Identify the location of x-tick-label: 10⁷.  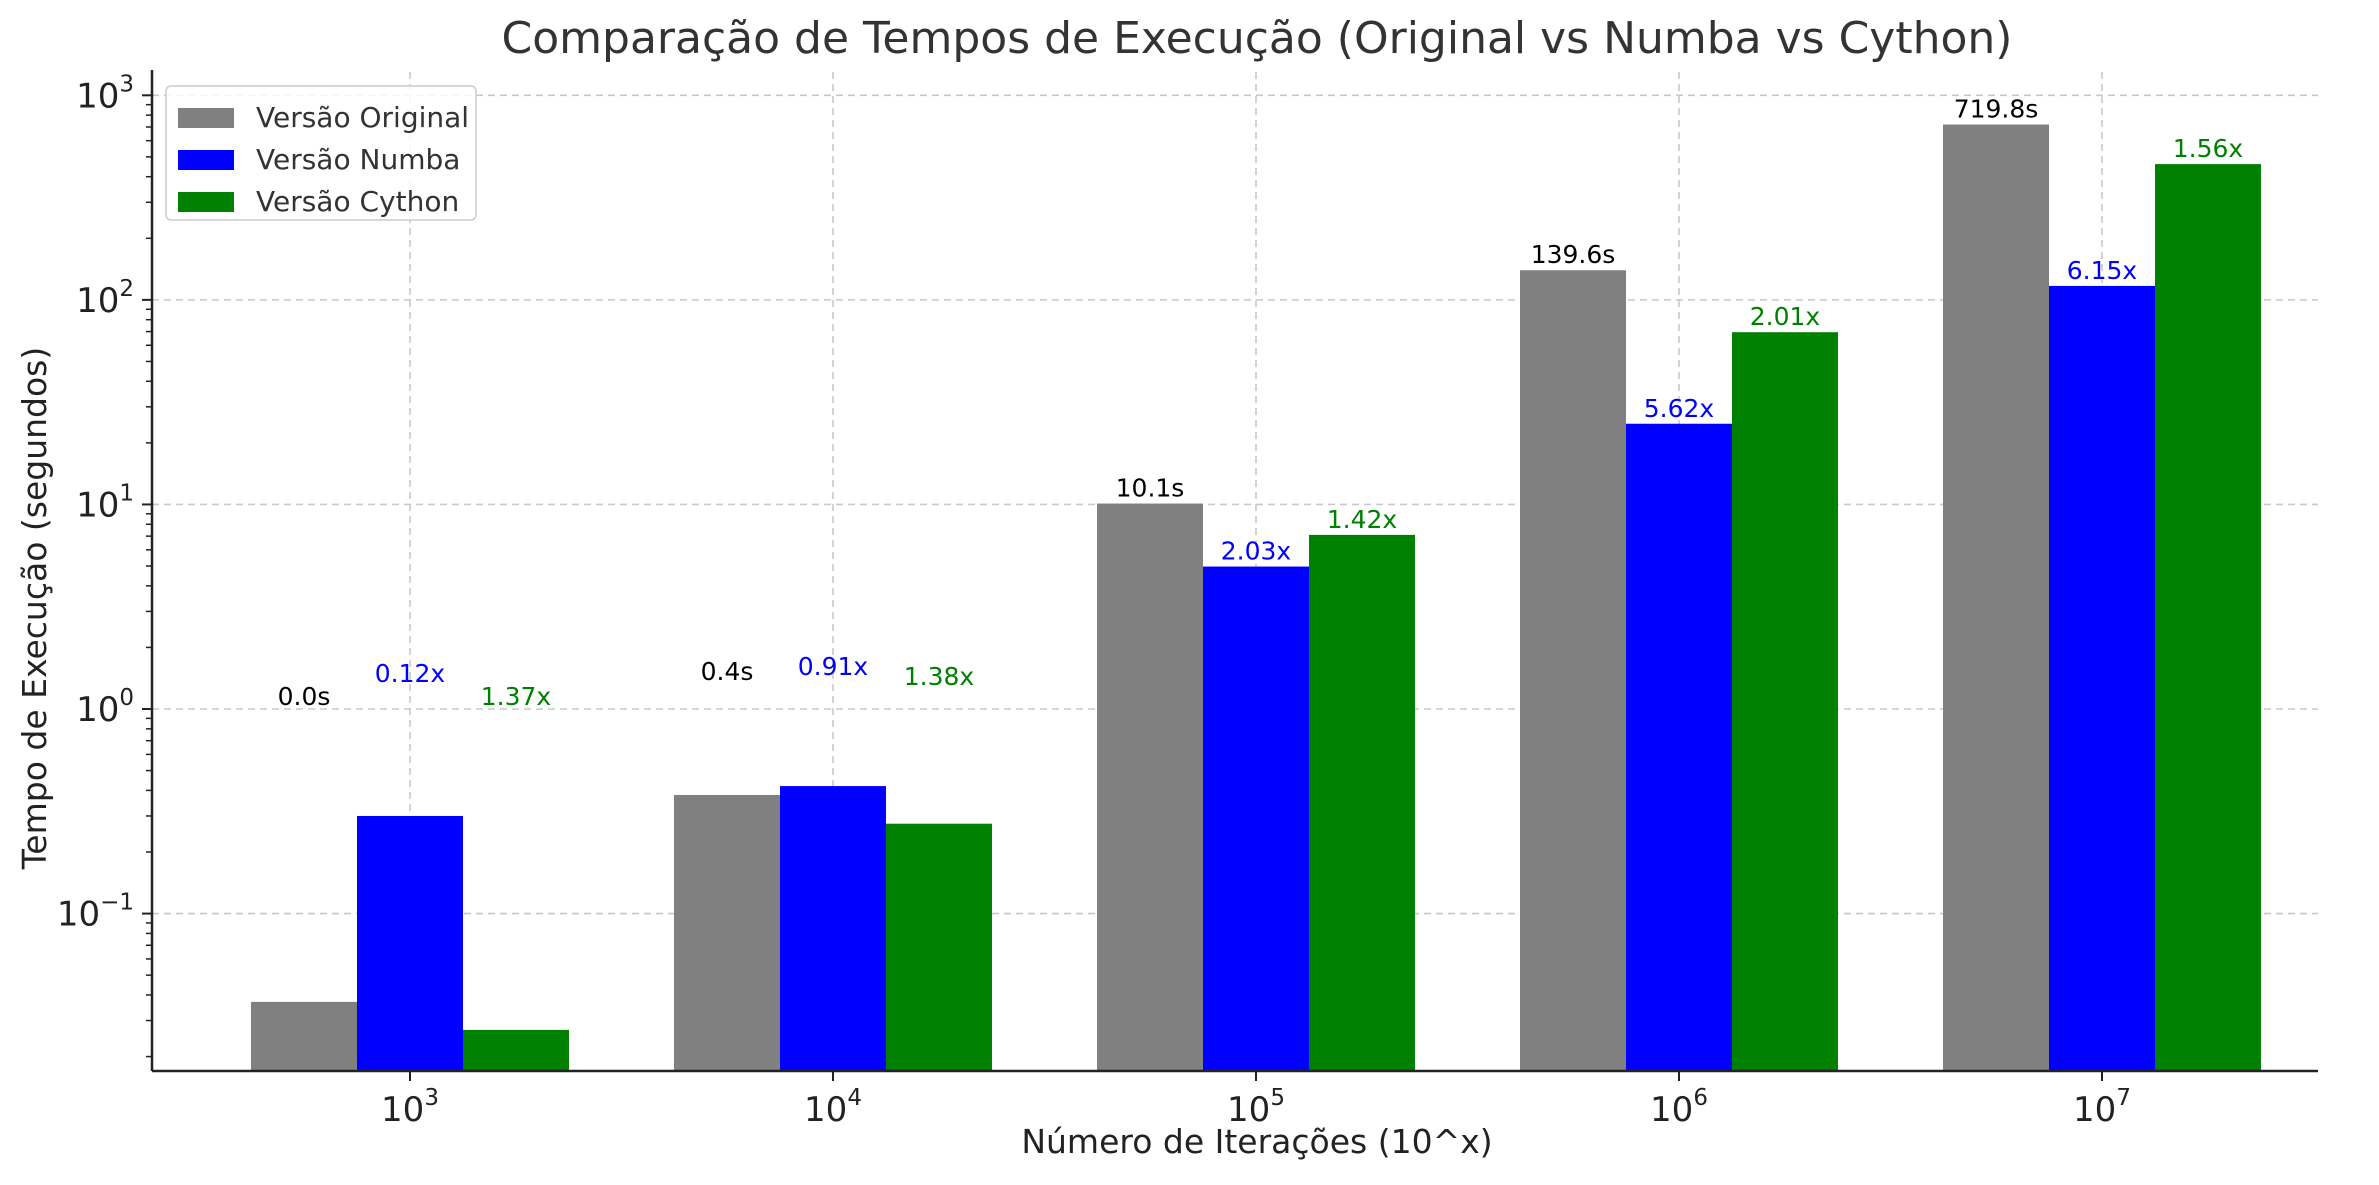
(2102, 1107).